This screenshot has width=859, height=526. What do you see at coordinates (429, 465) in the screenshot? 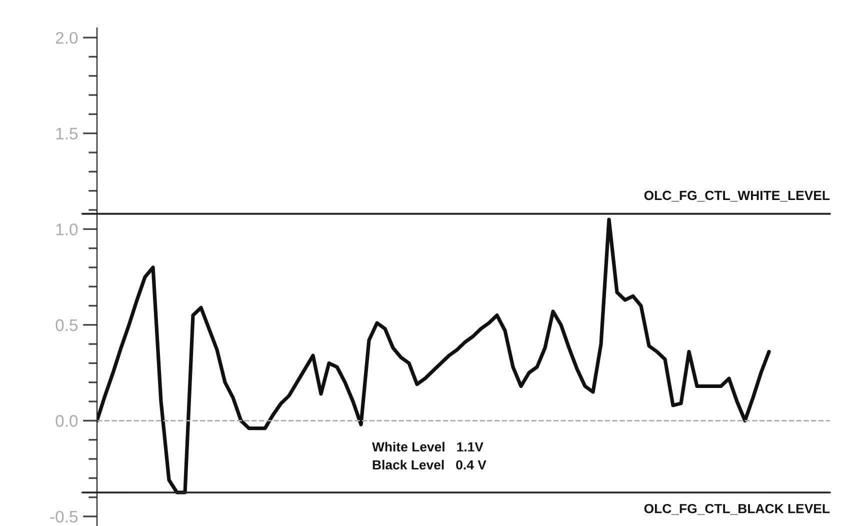
I see `annotation: Black Level 0.4 V` at bounding box center [429, 465].